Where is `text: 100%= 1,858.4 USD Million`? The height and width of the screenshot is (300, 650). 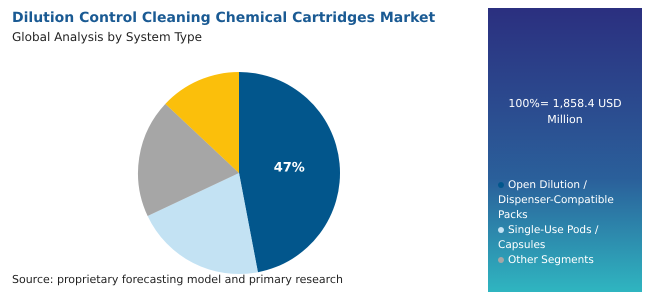 text: 100%= 1,858.4 USD Million is located at coordinates (565, 112).